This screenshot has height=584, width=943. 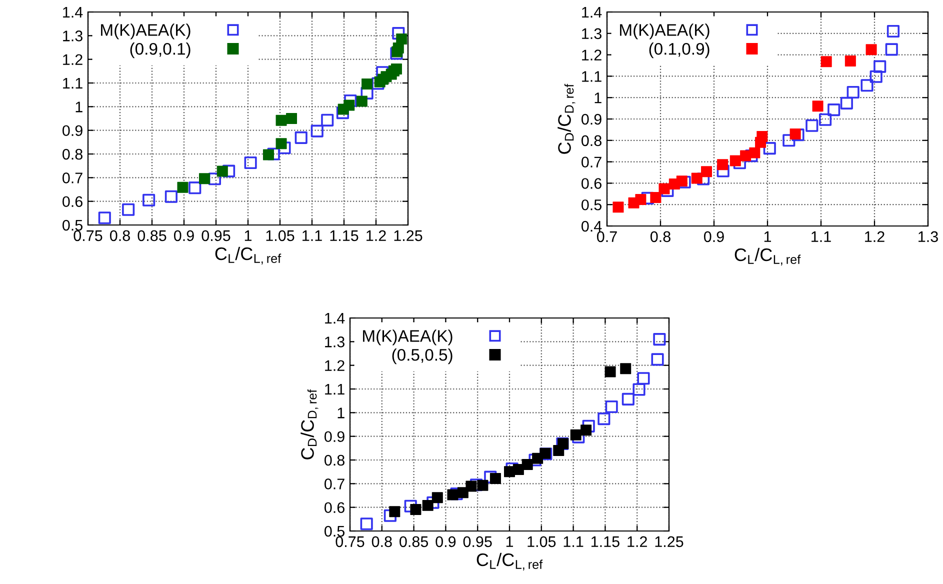 I want to click on legend-label: (0.9,0.1), so click(x=160, y=50).